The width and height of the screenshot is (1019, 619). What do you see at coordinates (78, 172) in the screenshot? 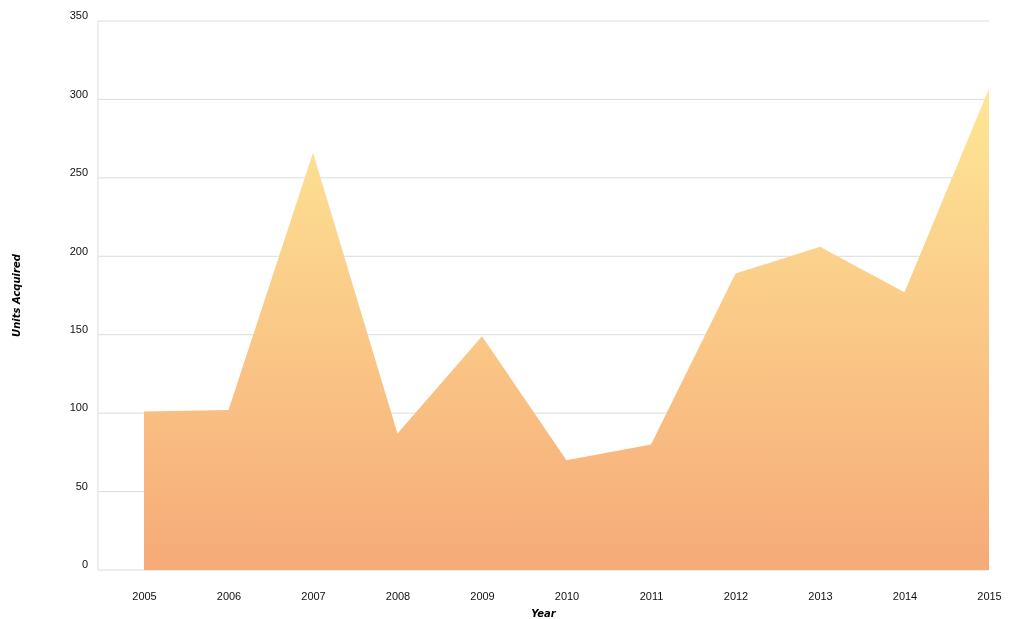
I see `y-tick-label: 250` at bounding box center [78, 172].